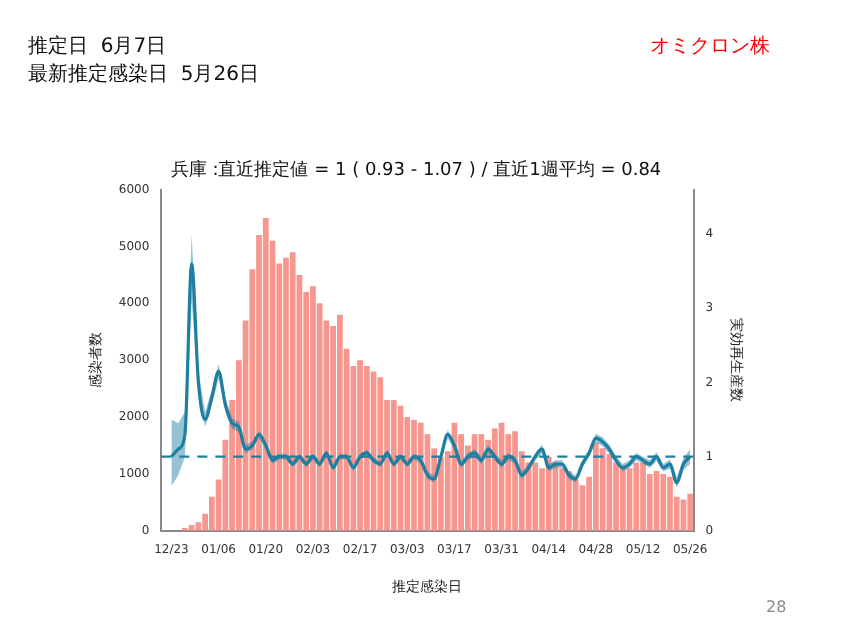 This screenshot has height=640, width=854. I want to click on text: オミクロン株, so click(710, 46).